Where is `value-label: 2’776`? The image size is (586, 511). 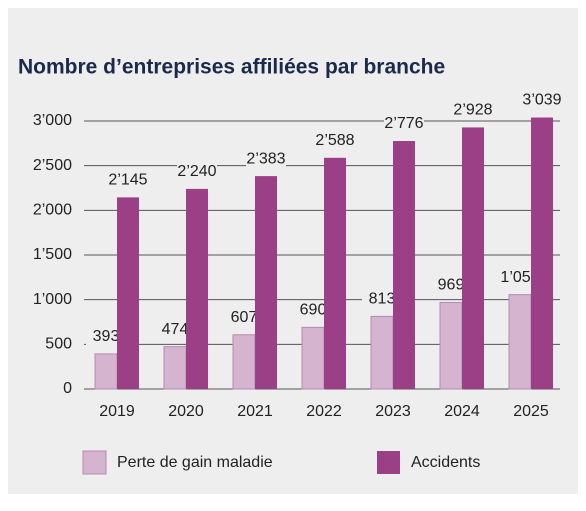 value-label: 2’776 is located at coordinates (403, 123).